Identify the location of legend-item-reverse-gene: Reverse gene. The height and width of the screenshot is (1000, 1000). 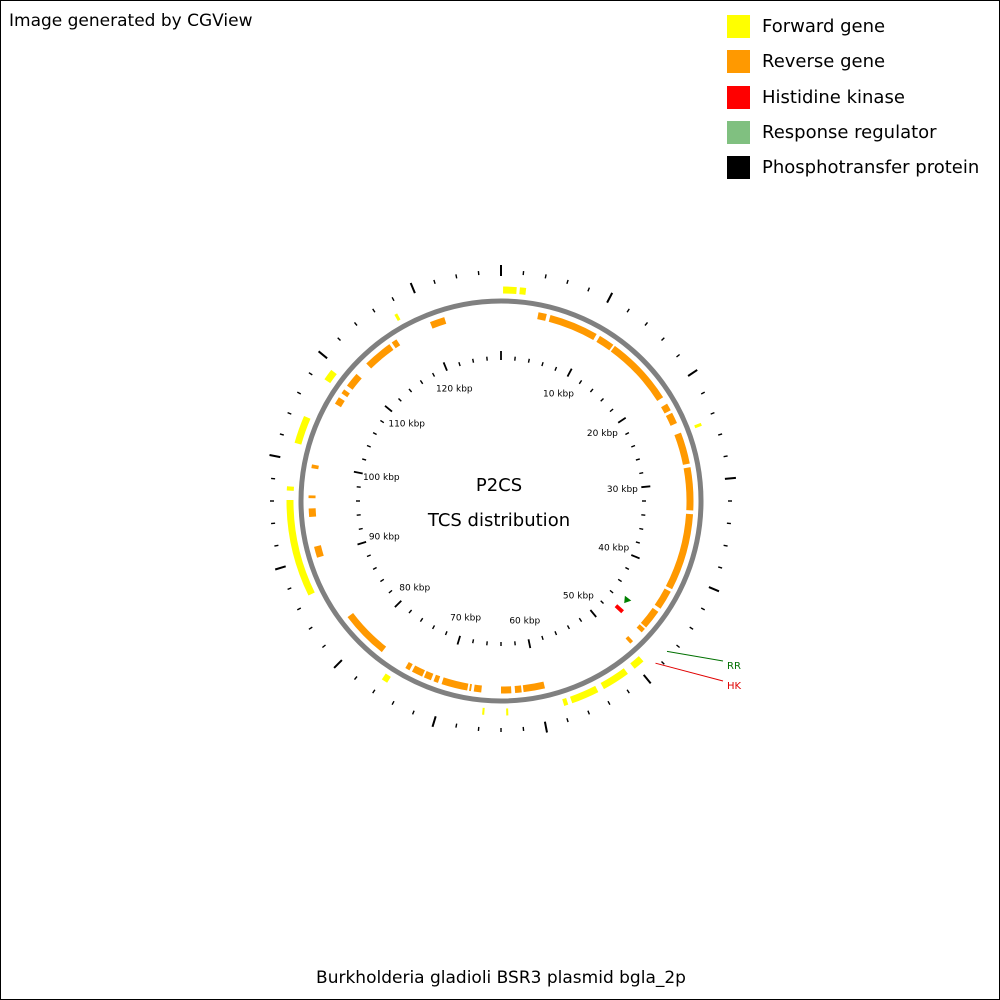
(853, 61).